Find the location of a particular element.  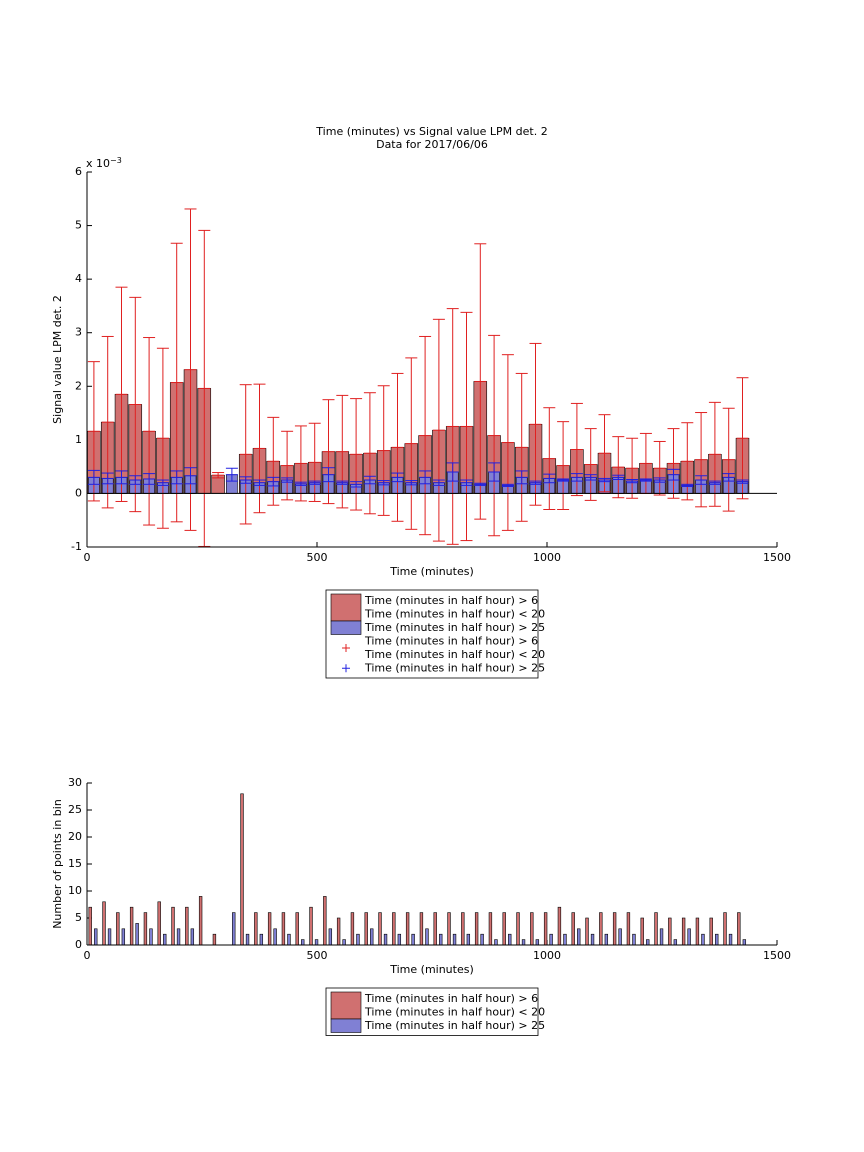

y-tick-label: 5 is located at coordinates (78, 917).